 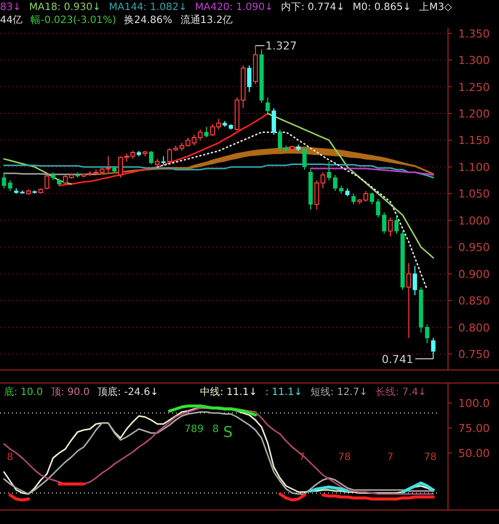 I want to click on y-tick-label: 50.00, so click(x=474, y=453).